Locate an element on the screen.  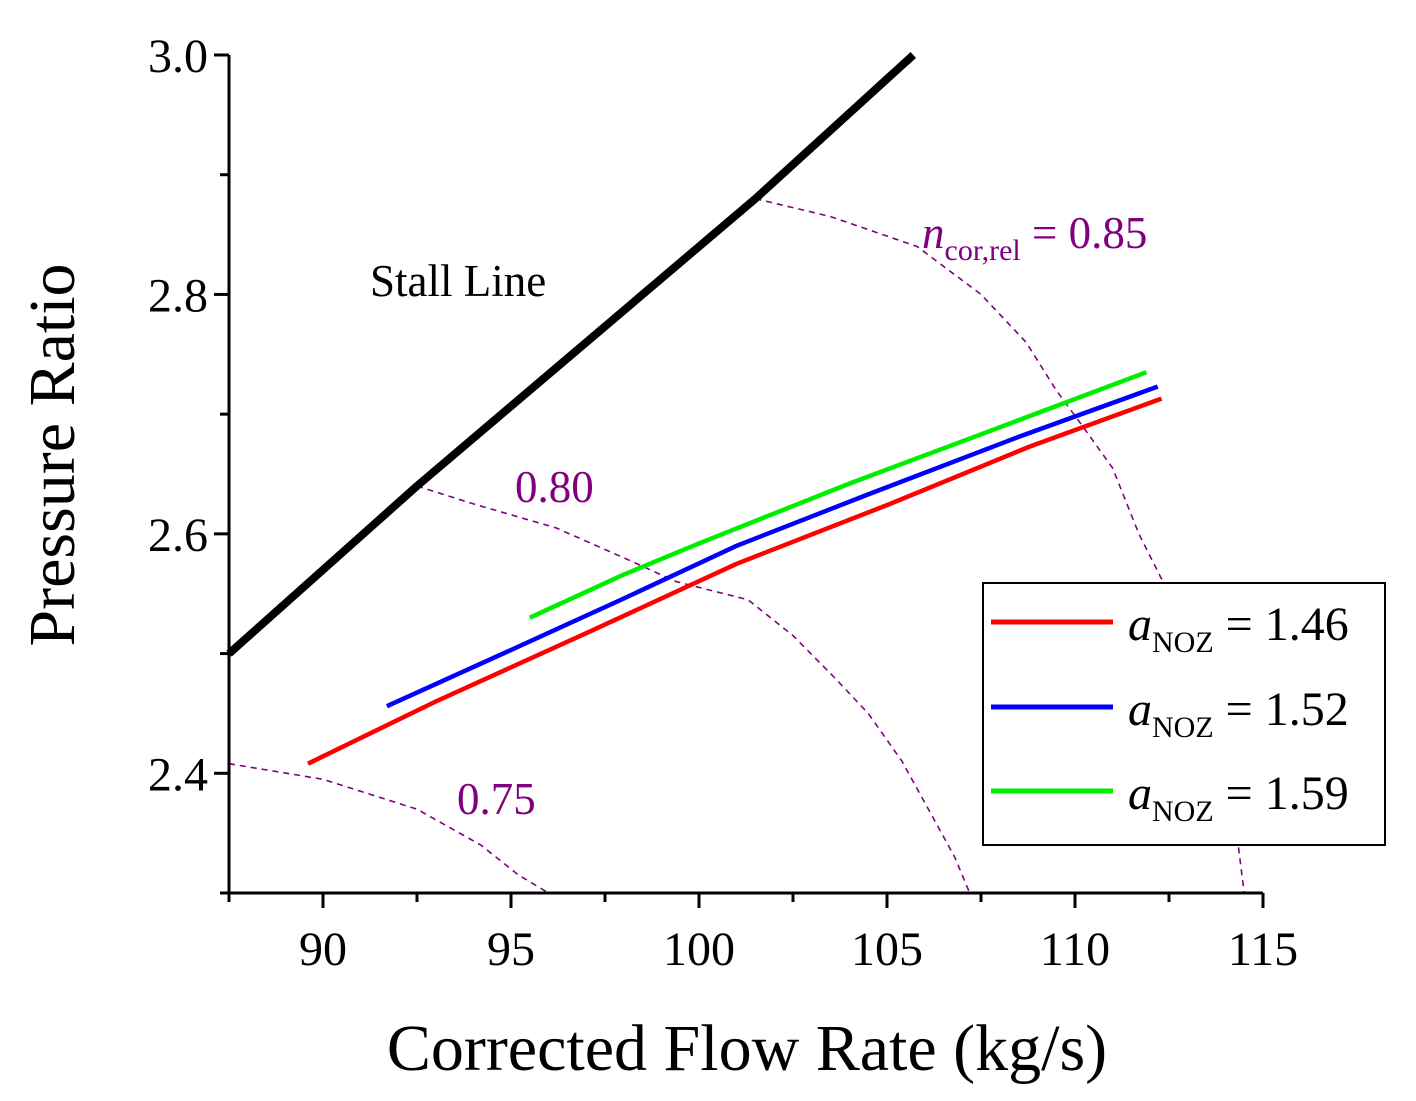
x-tick-label: 100 is located at coordinates (699, 949).